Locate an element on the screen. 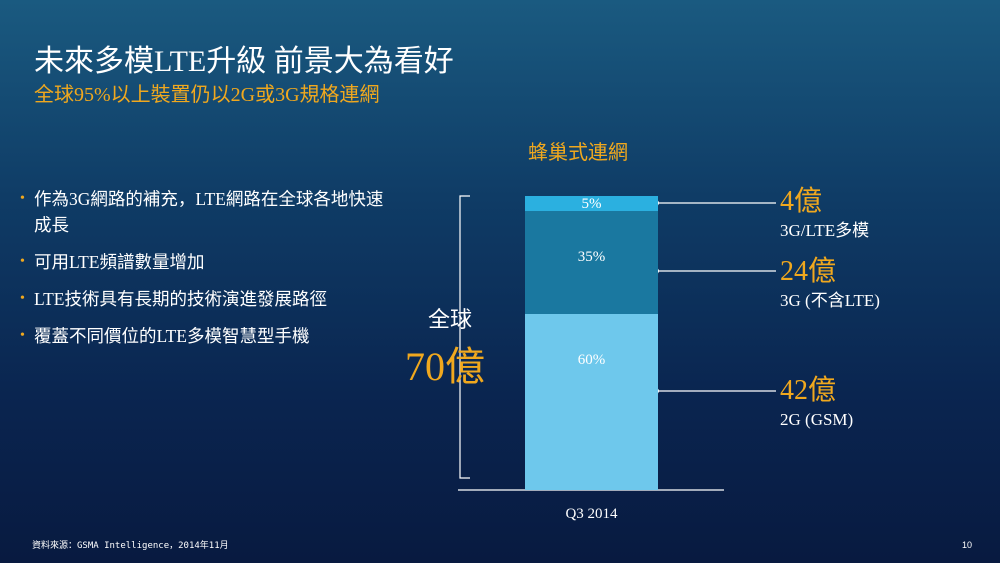  global-bracket is located at coordinates (464, 337).